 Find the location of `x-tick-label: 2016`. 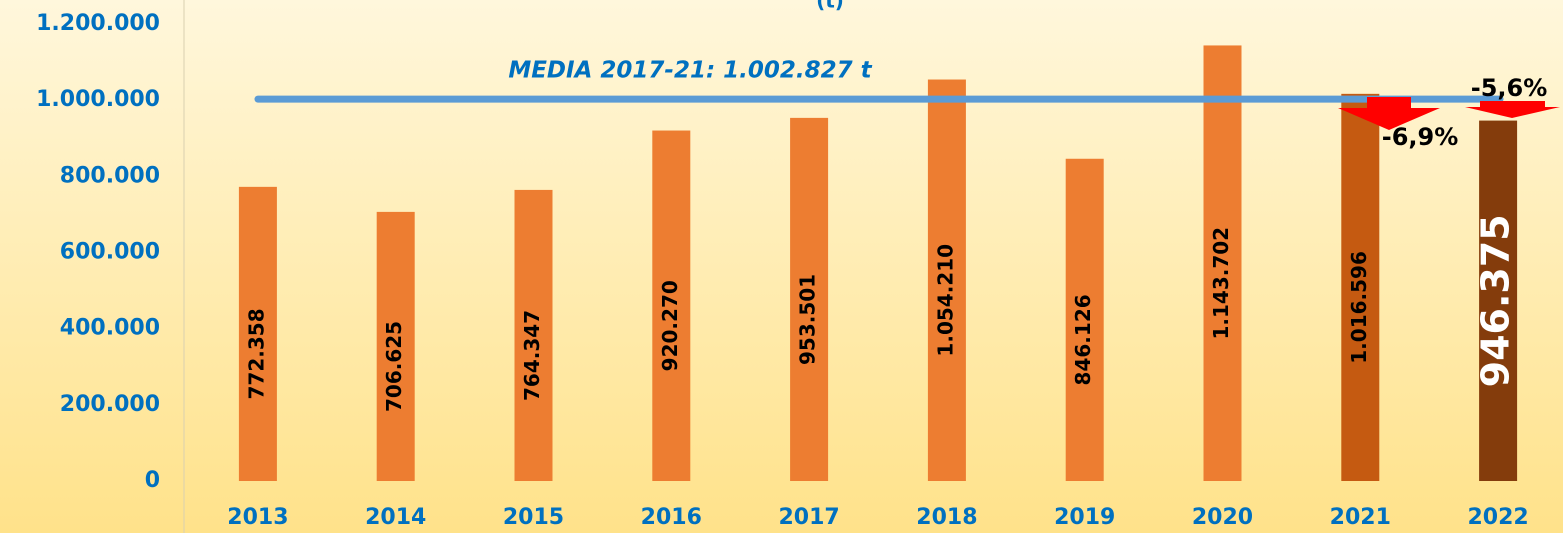

x-tick-label: 2016 is located at coordinates (671, 517).